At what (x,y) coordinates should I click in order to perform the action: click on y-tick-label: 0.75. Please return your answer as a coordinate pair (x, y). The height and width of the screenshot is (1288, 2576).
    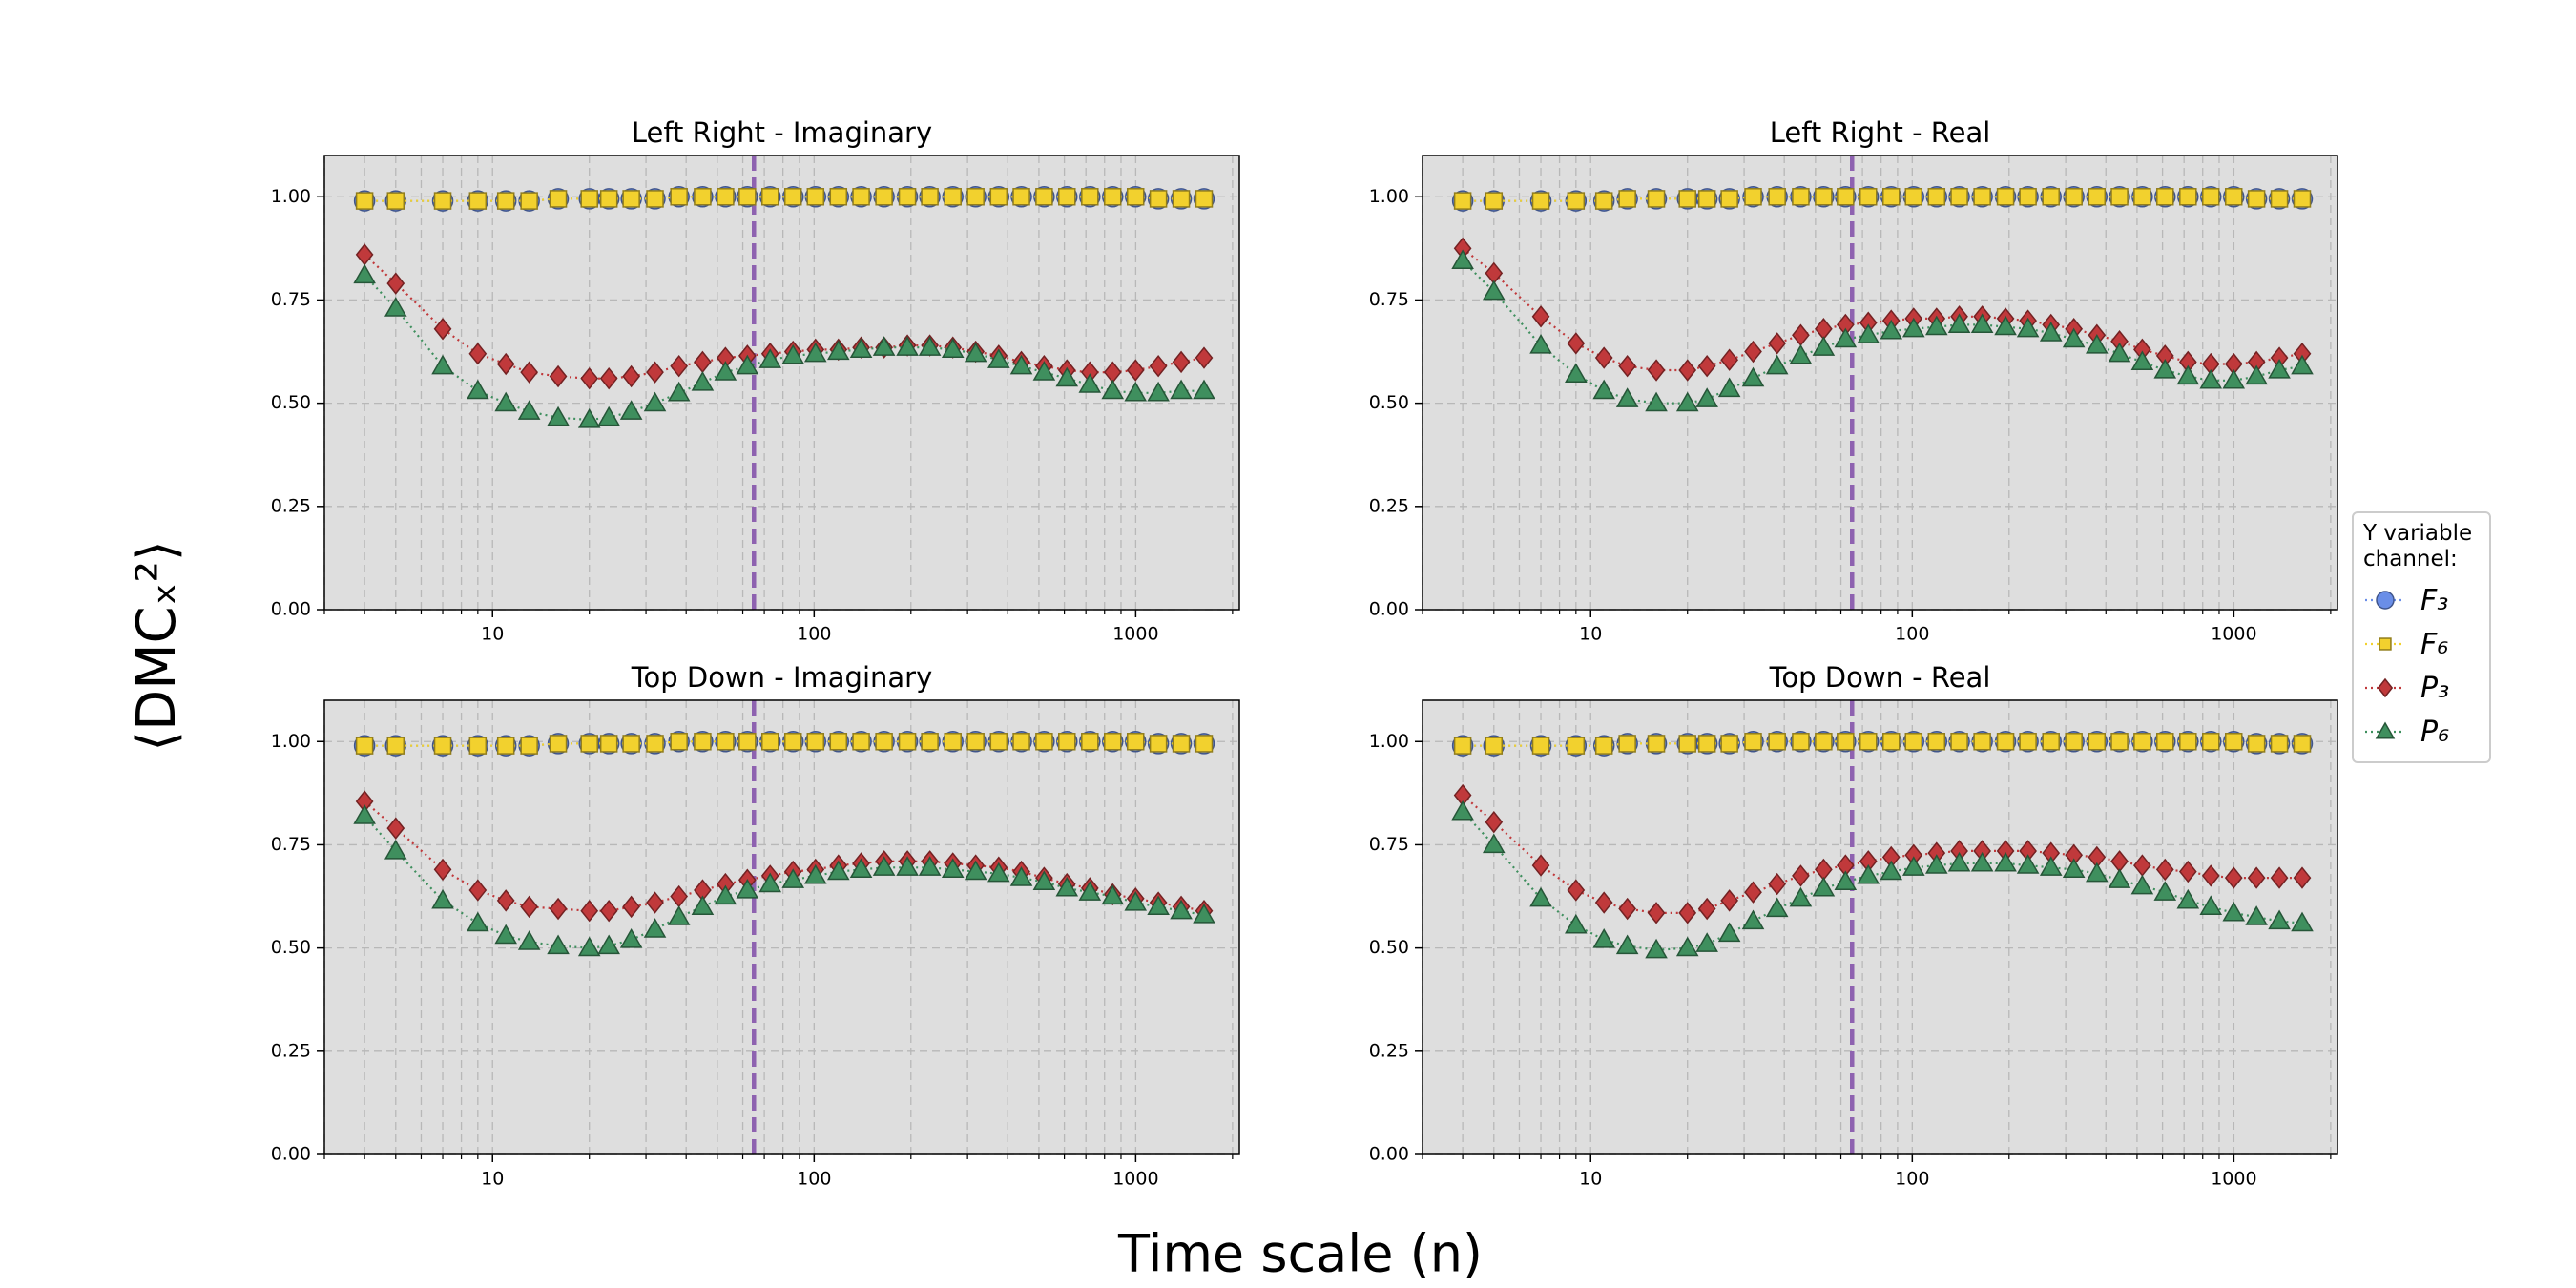
    Looking at the image, I should click on (291, 844).